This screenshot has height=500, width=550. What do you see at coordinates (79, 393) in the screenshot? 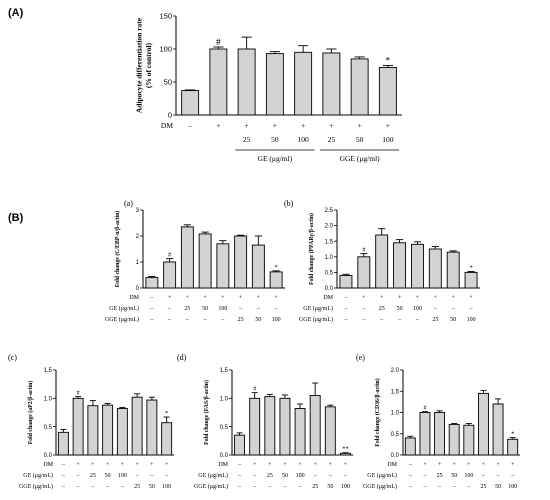
I see `chart-c-significance-mark: #` at bounding box center [79, 393].